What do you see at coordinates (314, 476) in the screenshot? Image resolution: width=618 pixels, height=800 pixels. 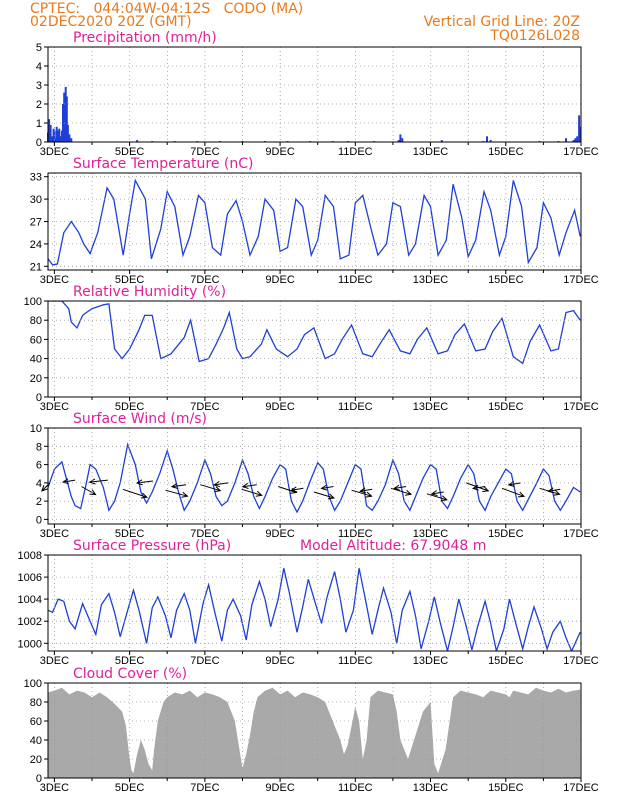 I see `wind-frame` at bounding box center [314, 476].